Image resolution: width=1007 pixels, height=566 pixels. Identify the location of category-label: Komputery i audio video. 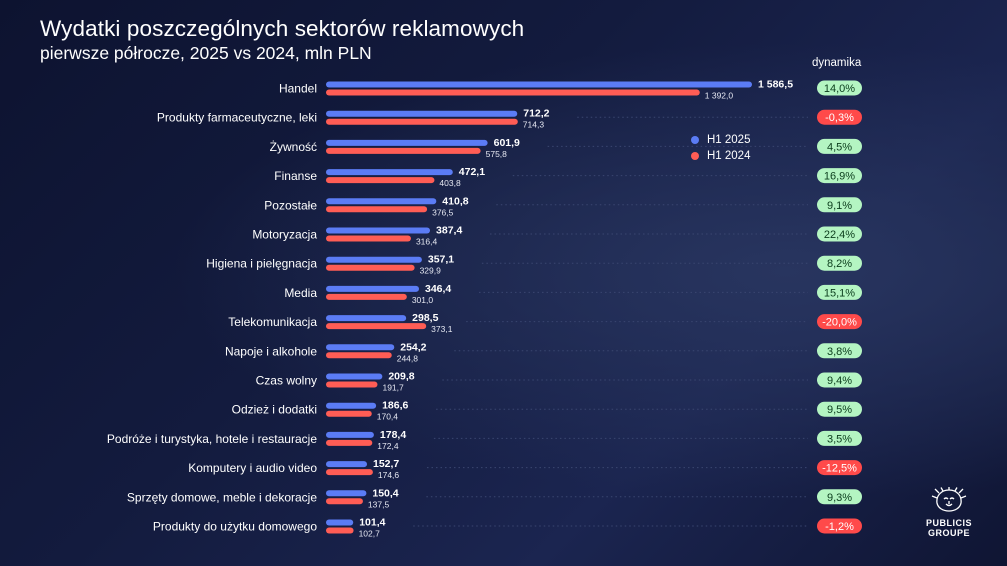
(252, 468).